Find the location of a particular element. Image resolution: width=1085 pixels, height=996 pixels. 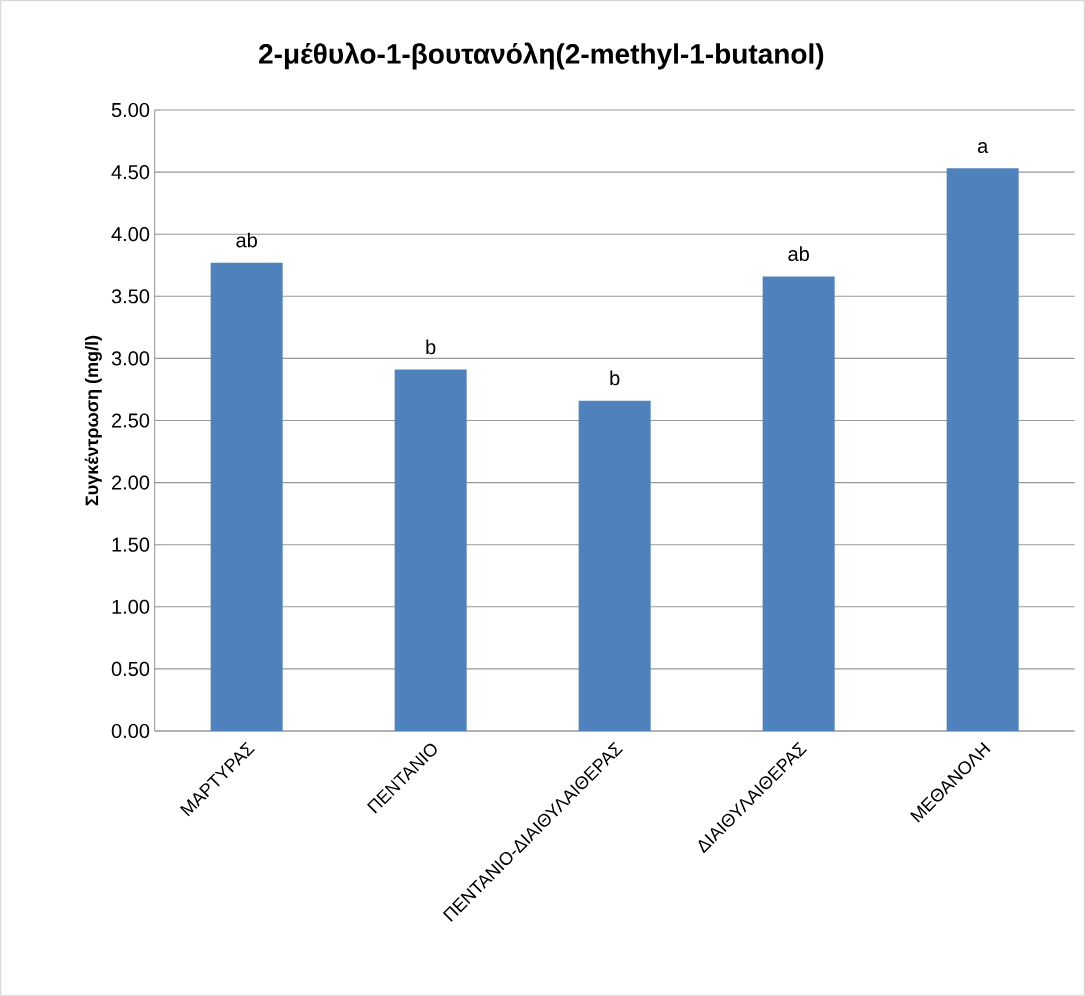

y-tick-label: 2.50 is located at coordinates (131, 420).